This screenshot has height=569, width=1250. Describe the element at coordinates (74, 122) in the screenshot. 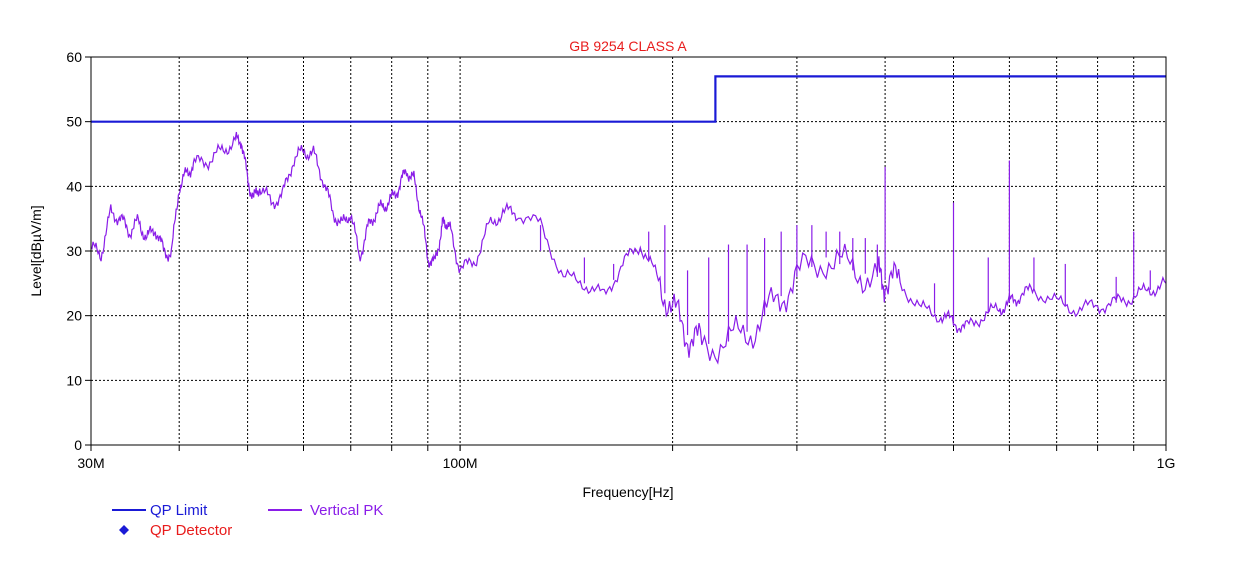

I see `y-tick-label: 50` at that location.